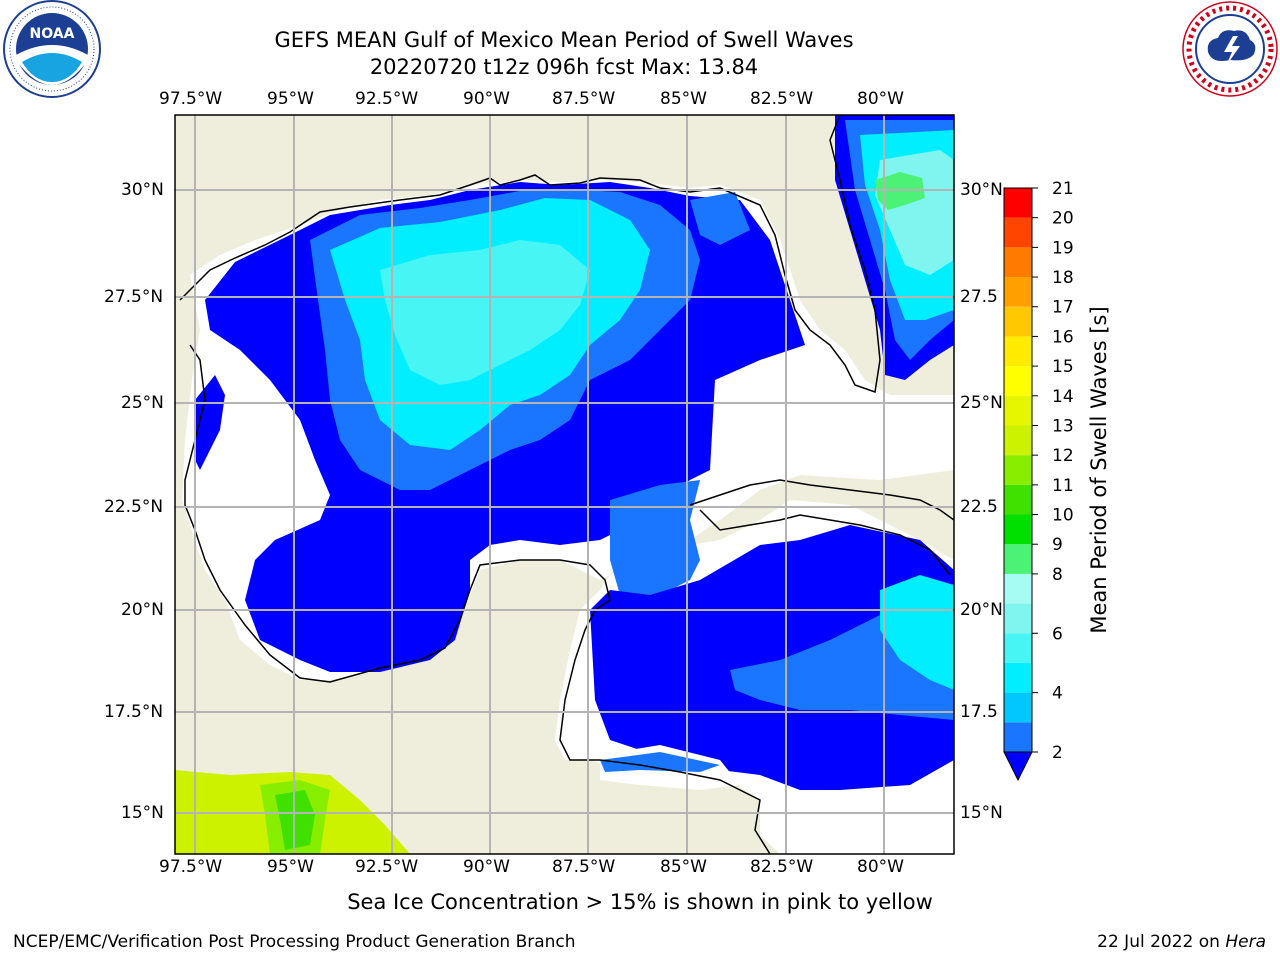 The height and width of the screenshot is (960, 1280). Describe the element at coordinates (485, 312) in the screenshot. I see `gulf-swell-5s` at that location.